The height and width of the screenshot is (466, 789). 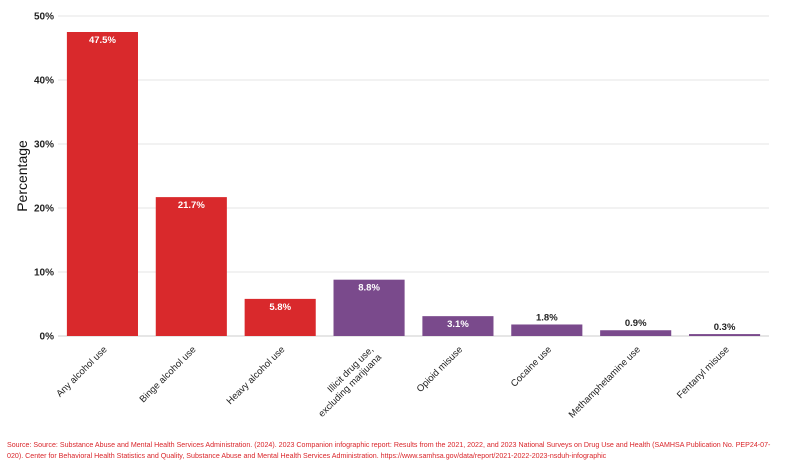 What do you see at coordinates (102, 40) in the screenshot?
I see `bar-value-label: 47.5%` at bounding box center [102, 40].